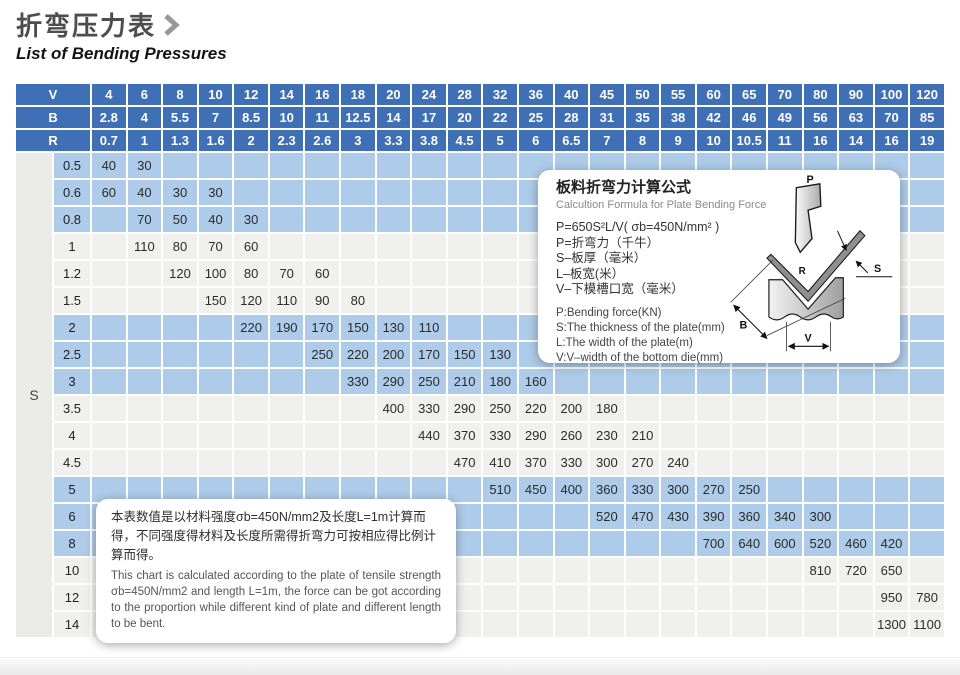  Describe the element at coordinates (842, 240) in the screenshot. I see `s-arrow` at that location.